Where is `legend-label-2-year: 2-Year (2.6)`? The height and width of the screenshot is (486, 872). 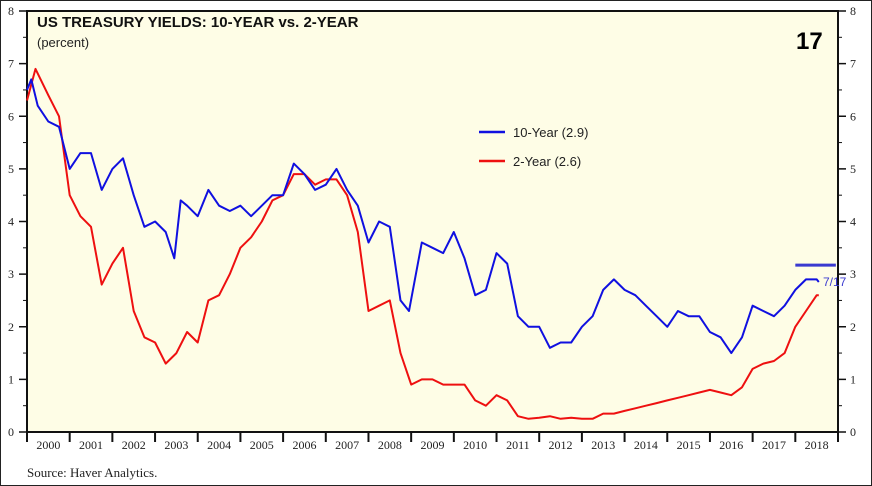
legend-label-2-year: 2-Year (2.6) is located at coordinates (547, 161).